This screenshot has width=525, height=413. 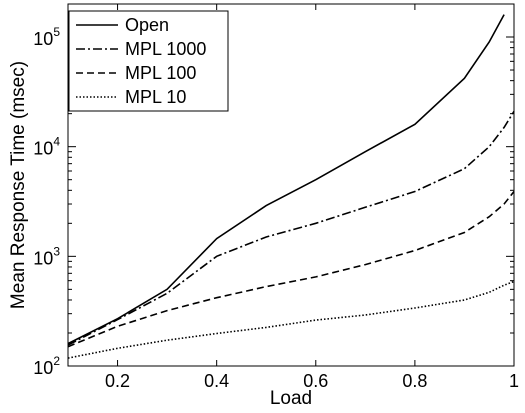 What do you see at coordinates (414, 381) in the screenshot?
I see `x-tick-label: 0.8` at bounding box center [414, 381].